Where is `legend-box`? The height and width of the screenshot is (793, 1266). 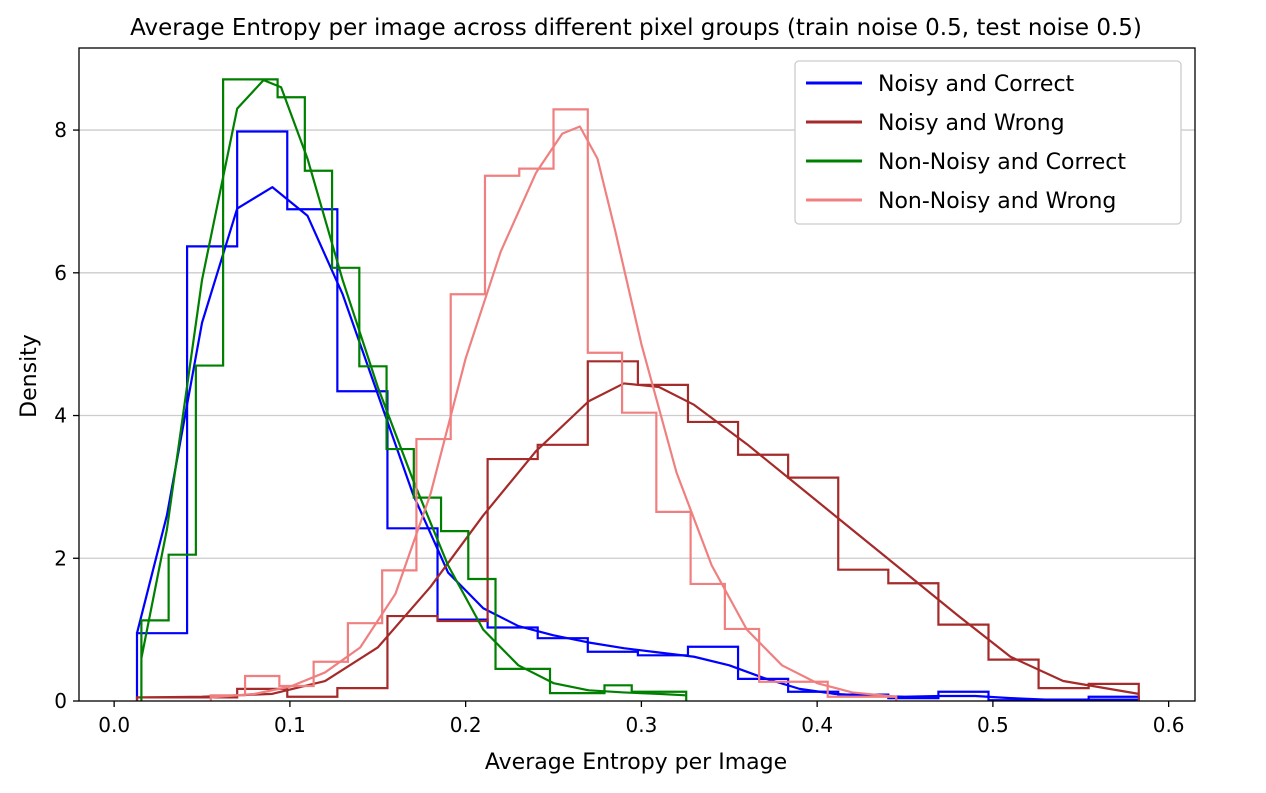
legend-box is located at coordinates (988, 142).